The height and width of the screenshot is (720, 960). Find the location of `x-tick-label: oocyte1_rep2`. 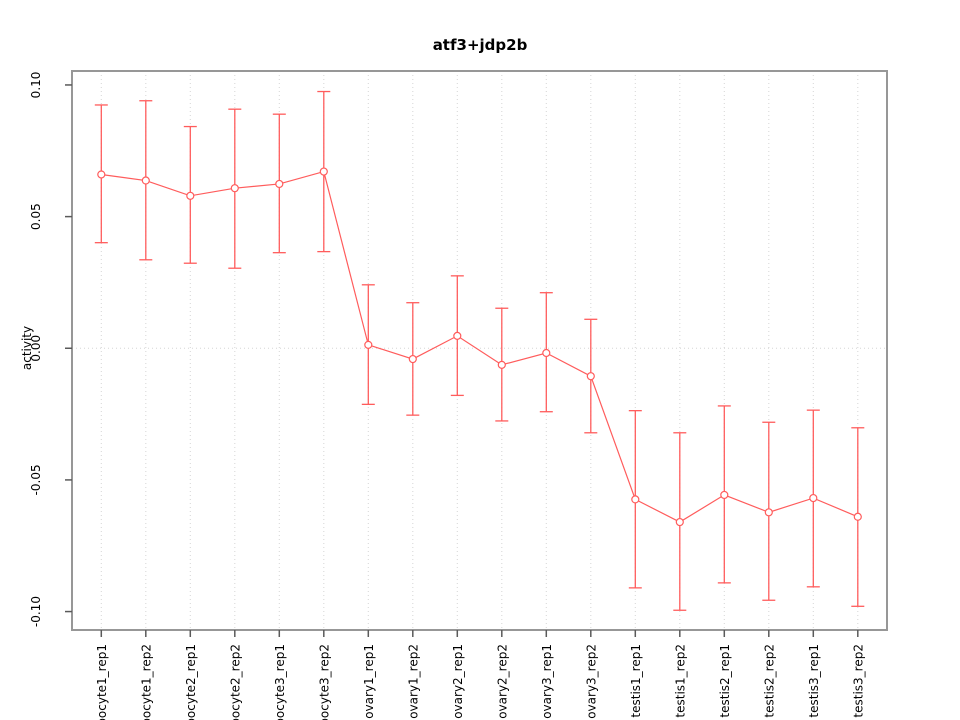

x-tick-label: oocyte1_rep2 is located at coordinates (146, 682).